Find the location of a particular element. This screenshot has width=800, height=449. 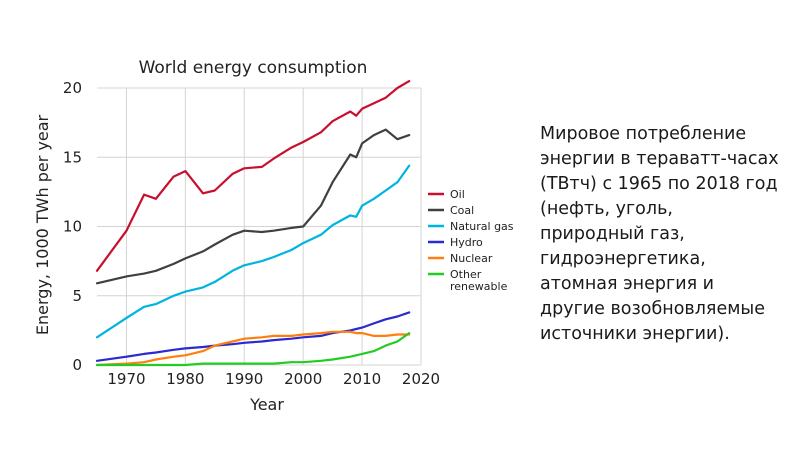

series-line-nuclear is located at coordinates (253, 348).